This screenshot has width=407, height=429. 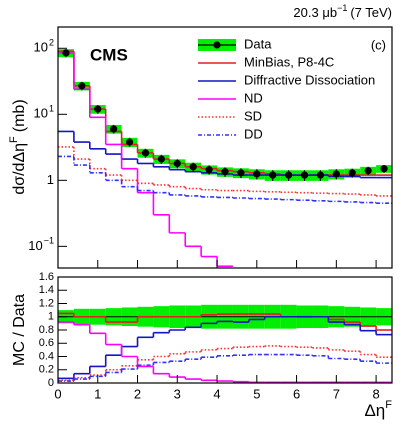 I want to click on lumi-label: 20.3 μb−1 (7 TeV), so click(x=342, y=11).